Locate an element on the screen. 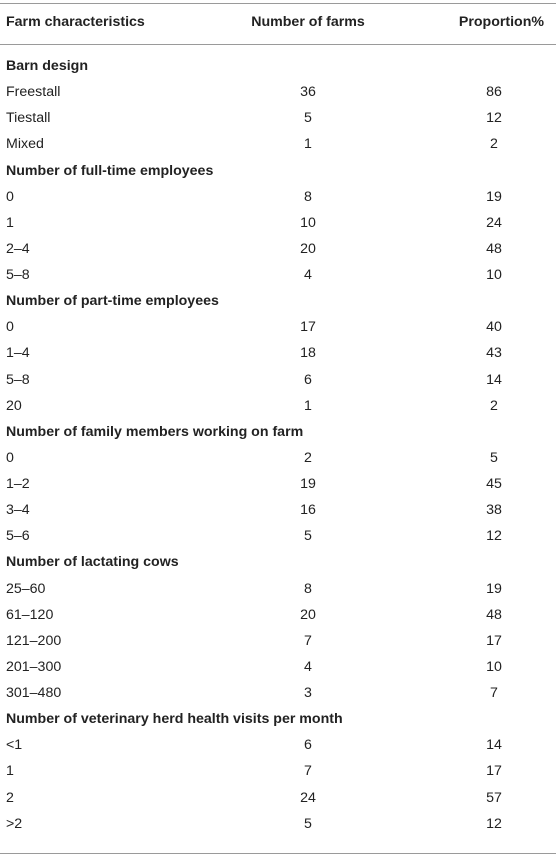  section-header-row: Number of part-time employees is located at coordinates (278, 301).